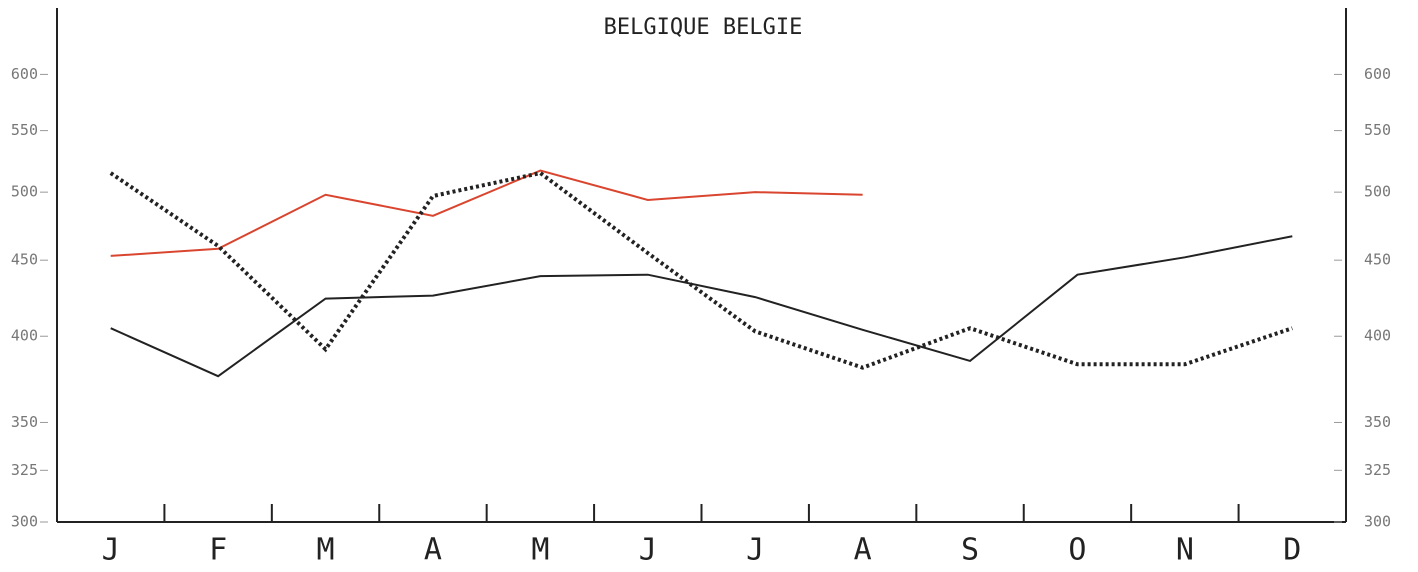 The height and width of the screenshot is (572, 1418). Describe the element at coordinates (24, 422) in the screenshot. I see `y-tick-label: 350` at that location.